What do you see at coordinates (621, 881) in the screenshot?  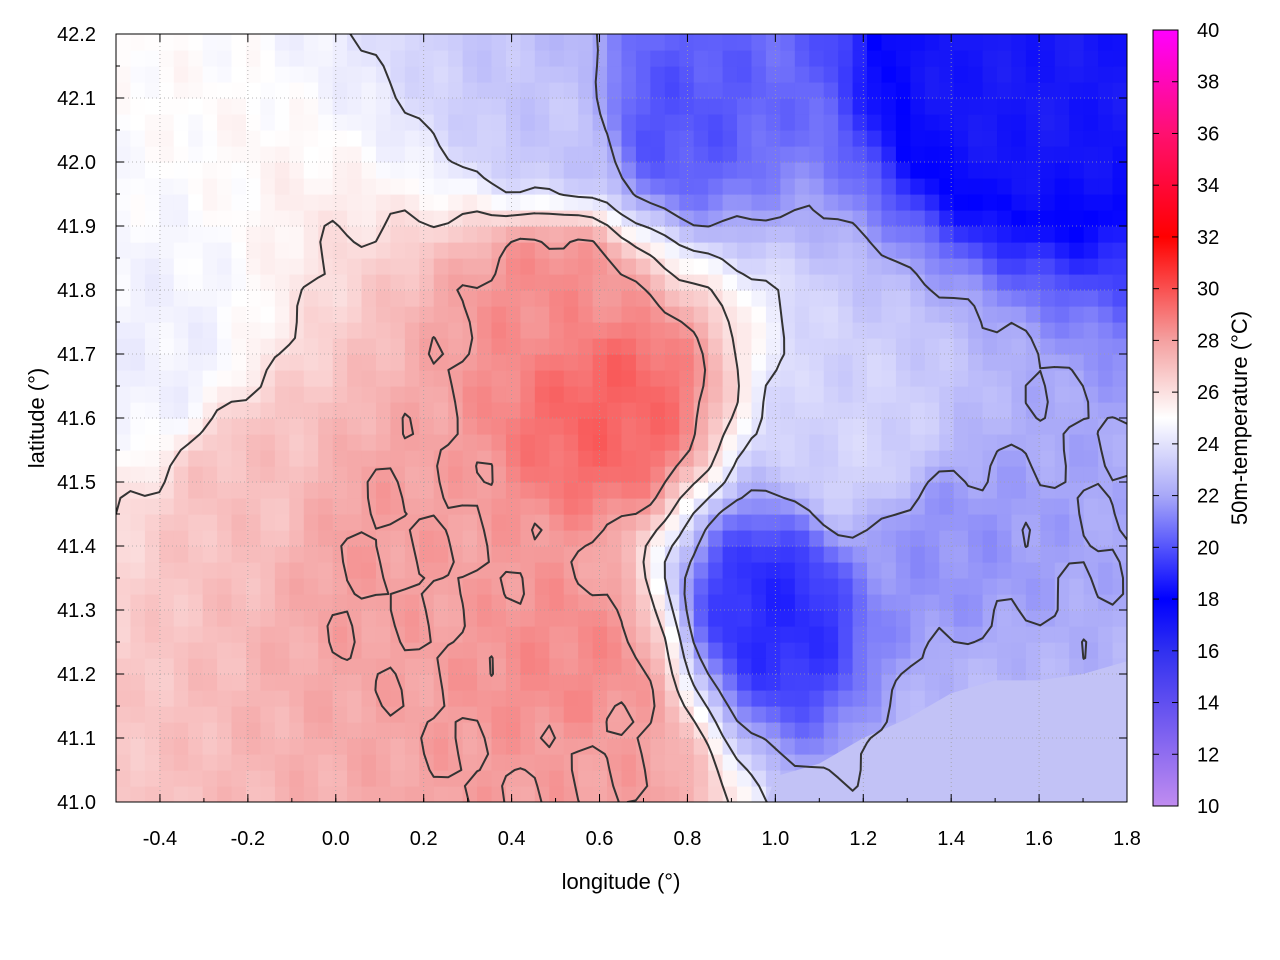 I see `x-axis-title: longitude (°)` at bounding box center [621, 881].